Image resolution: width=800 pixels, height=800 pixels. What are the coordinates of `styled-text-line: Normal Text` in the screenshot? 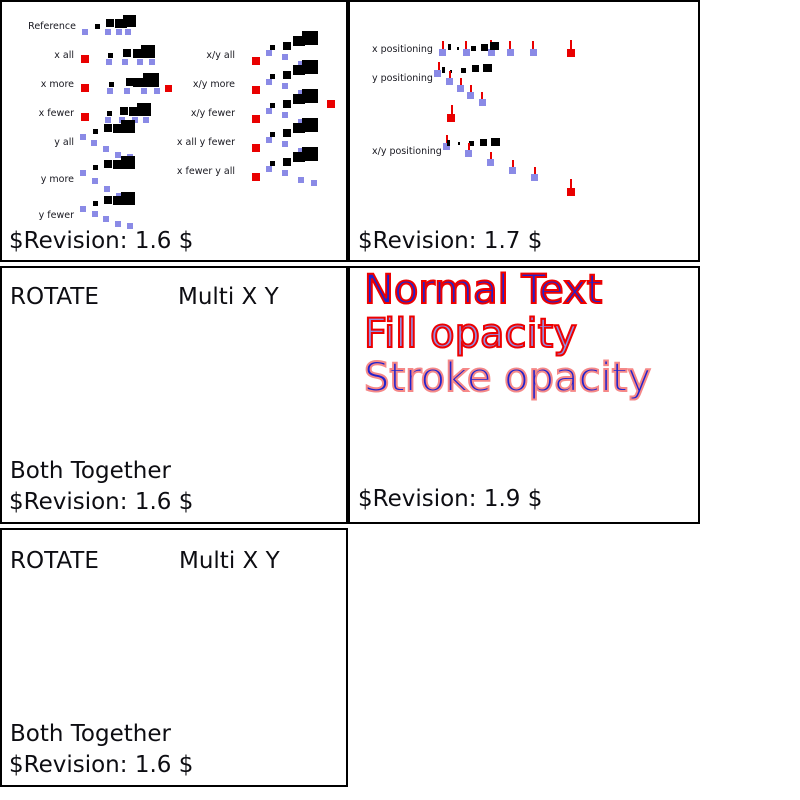 It's located at (483, 290).